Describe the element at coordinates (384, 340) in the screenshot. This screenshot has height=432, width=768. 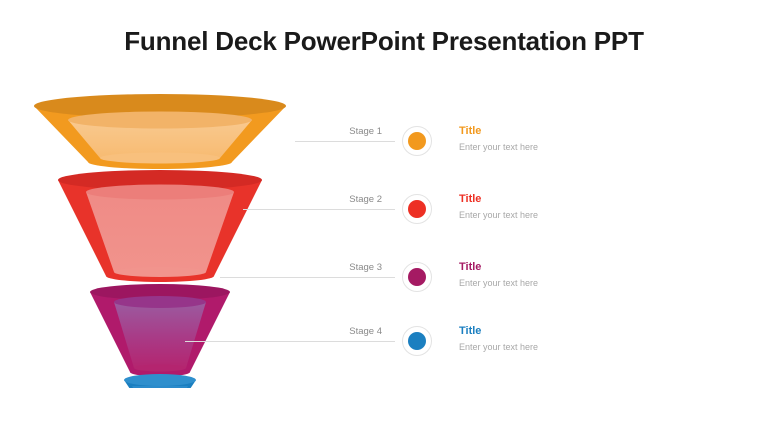
I see `stage-row-4: Stage 4 Title Enter your text here` at that location.